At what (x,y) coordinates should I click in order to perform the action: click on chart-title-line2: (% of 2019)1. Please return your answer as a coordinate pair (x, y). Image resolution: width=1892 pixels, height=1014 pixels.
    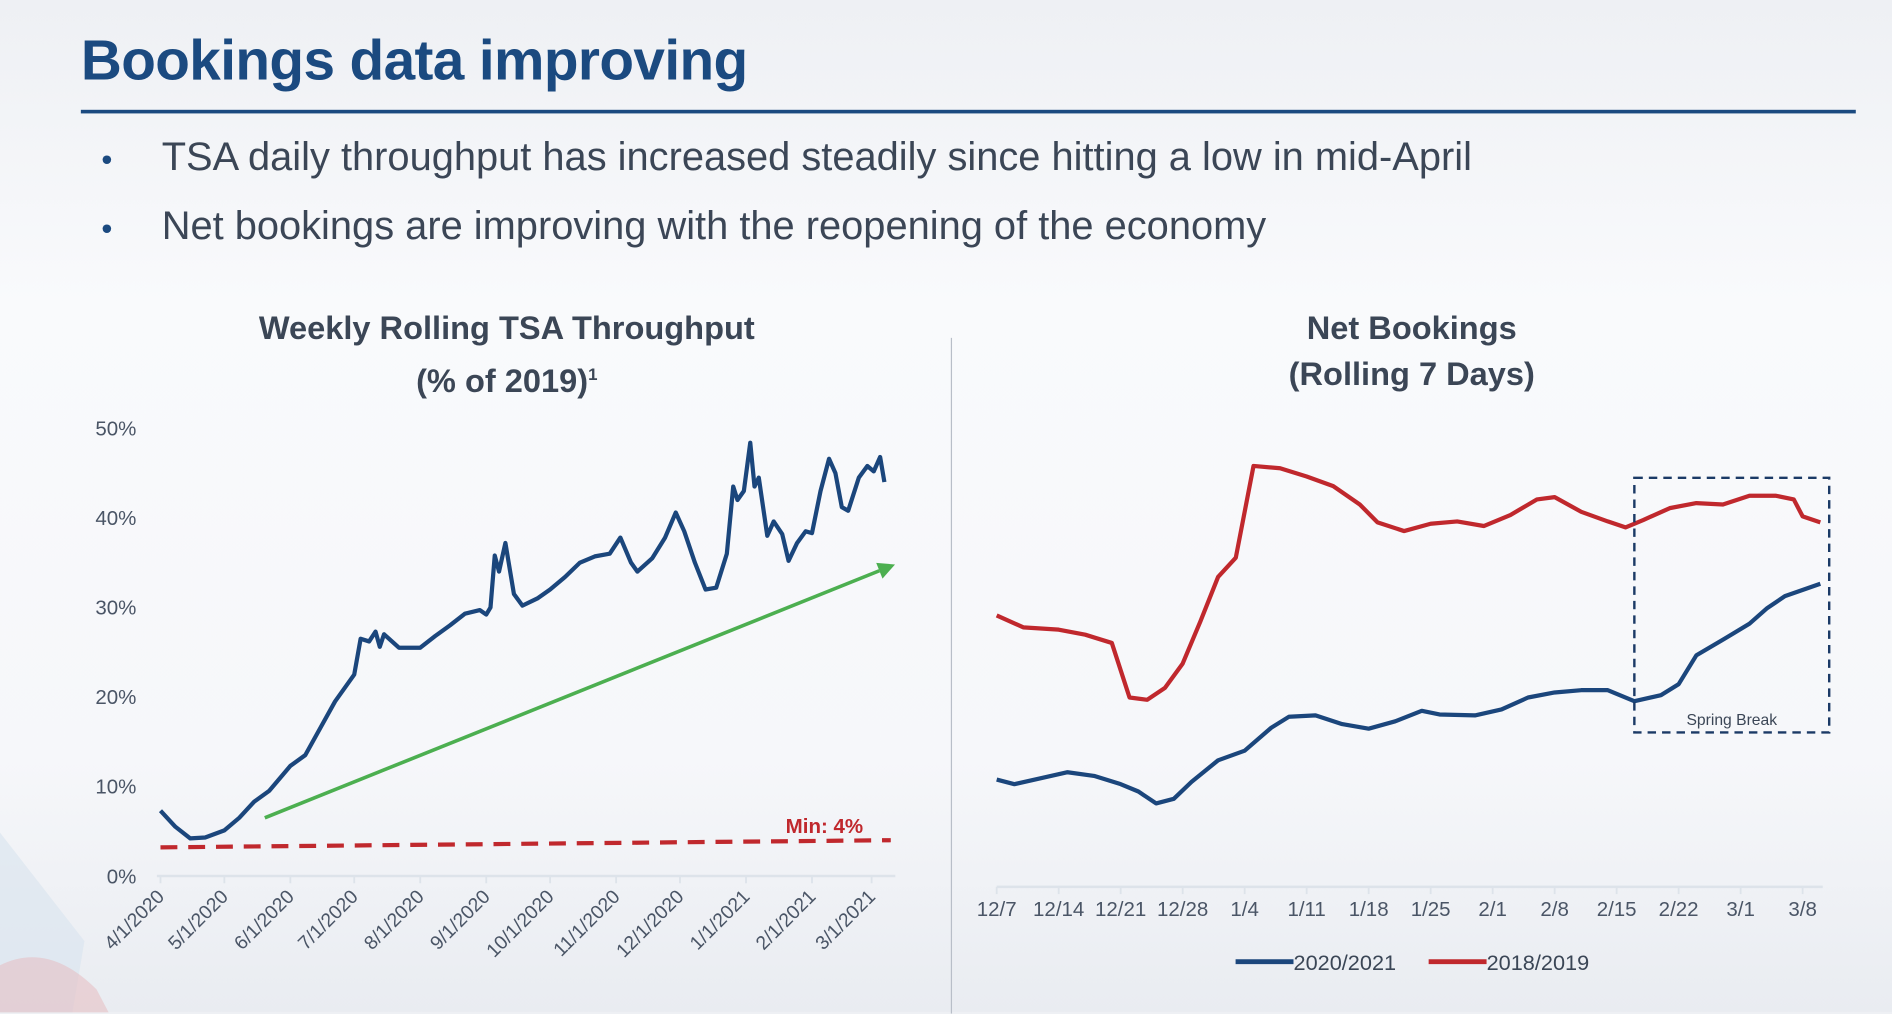
    Looking at the image, I should click on (507, 377).